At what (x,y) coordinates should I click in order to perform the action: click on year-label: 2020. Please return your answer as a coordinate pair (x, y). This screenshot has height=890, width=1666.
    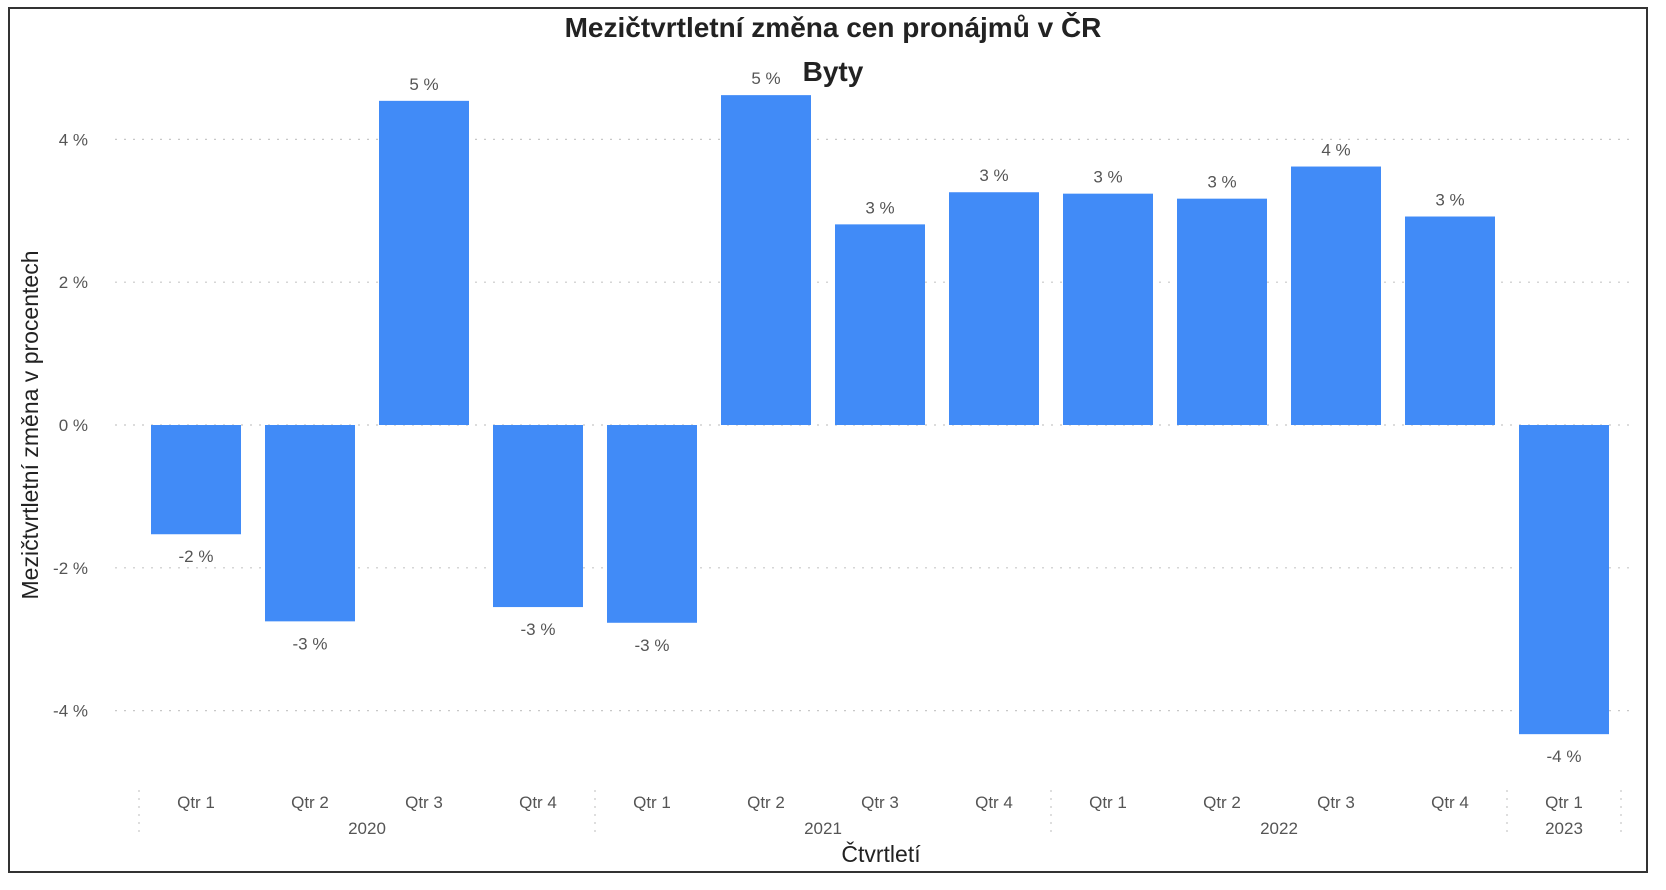
    Looking at the image, I should click on (367, 828).